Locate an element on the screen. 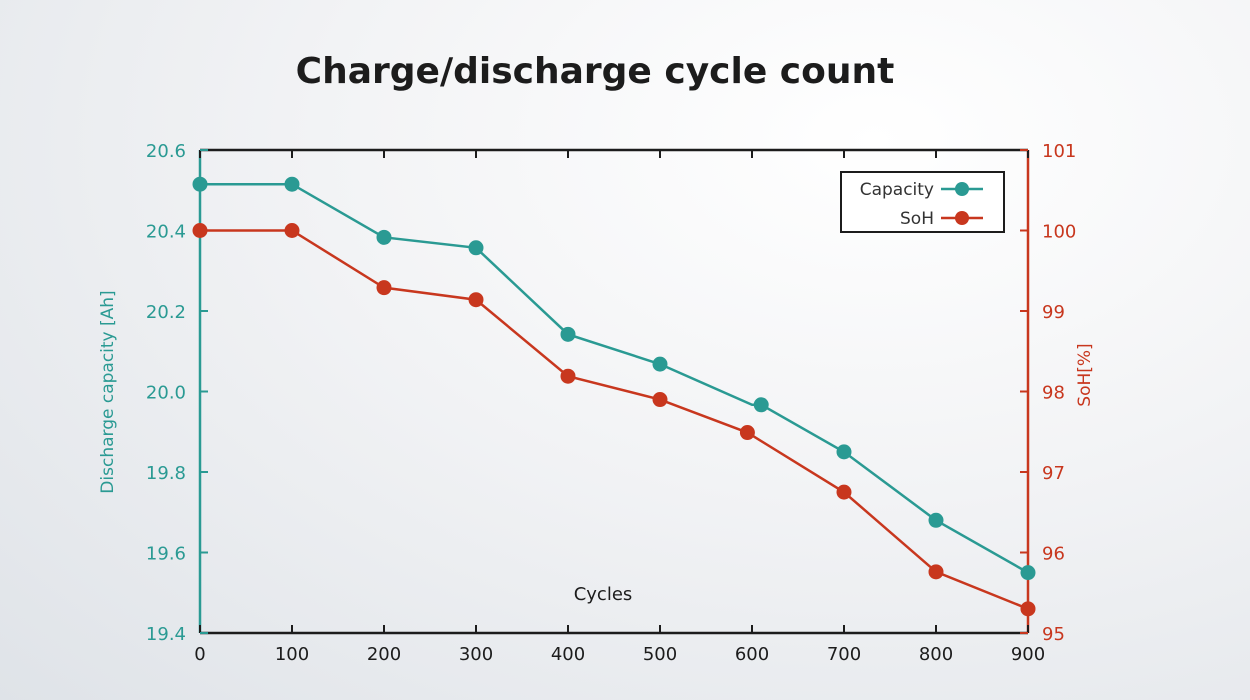 The width and height of the screenshot is (1250, 700). x-tick-label: 900 is located at coordinates (1028, 654).